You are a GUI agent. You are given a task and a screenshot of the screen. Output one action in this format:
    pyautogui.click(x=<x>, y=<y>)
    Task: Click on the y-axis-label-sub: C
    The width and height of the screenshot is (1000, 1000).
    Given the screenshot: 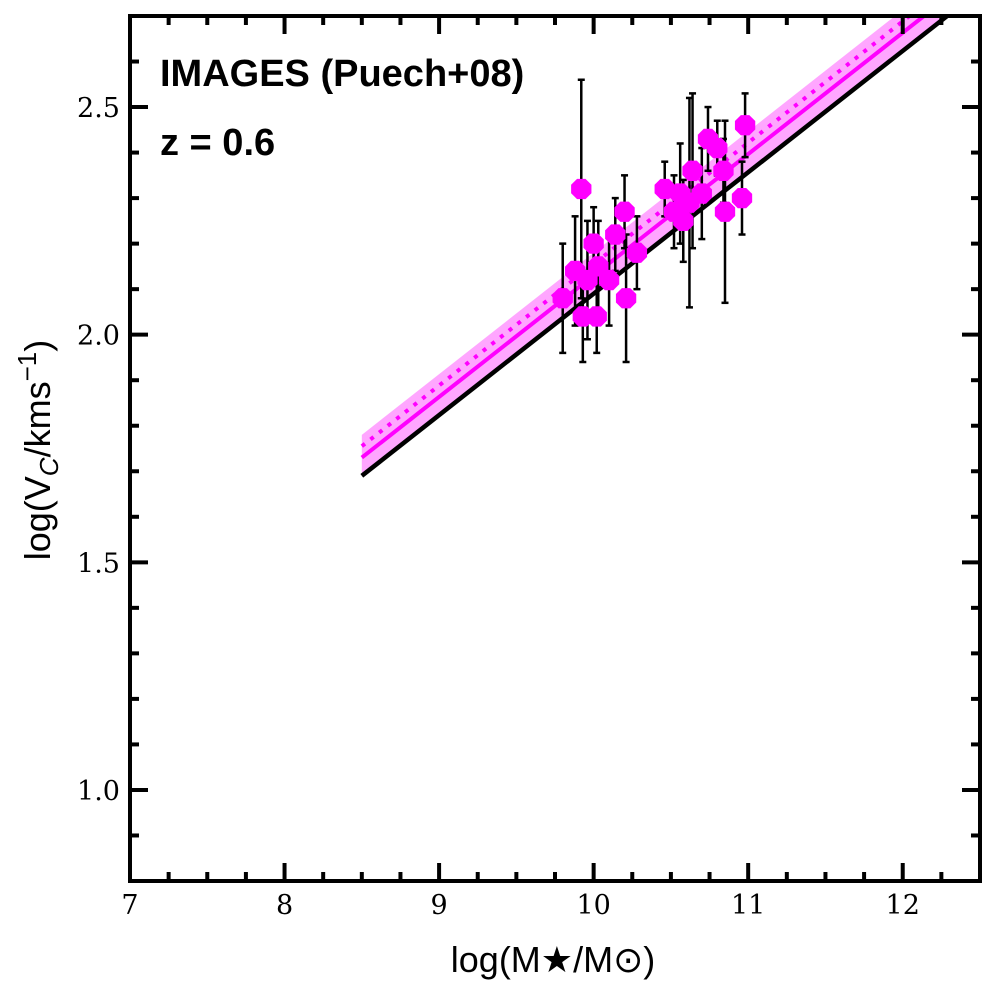 What is the action you would take?
    pyautogui.click(x=49, y=466)
    